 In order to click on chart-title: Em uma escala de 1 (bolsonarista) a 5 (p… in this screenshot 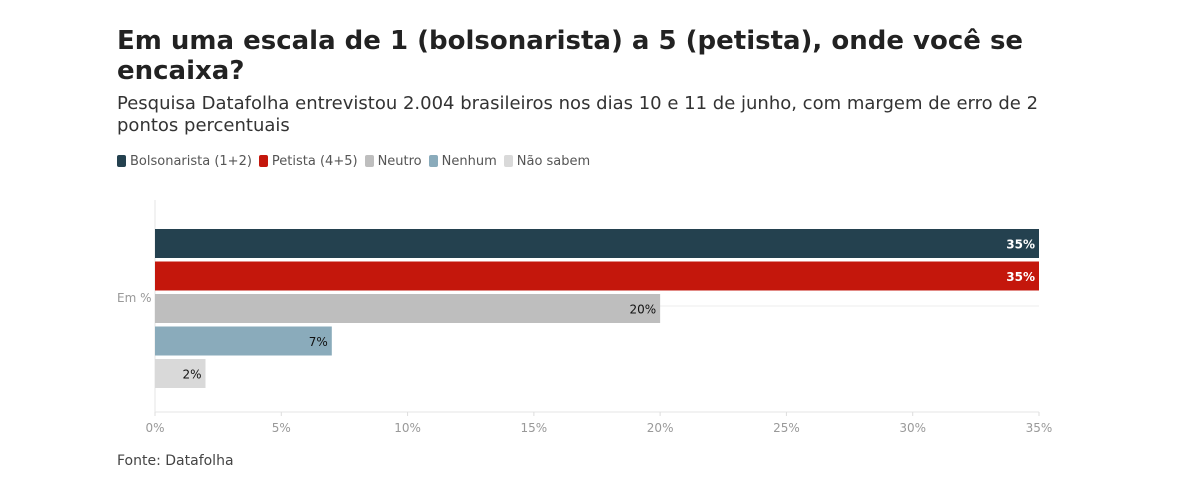, I will do `click(570, 56)`.